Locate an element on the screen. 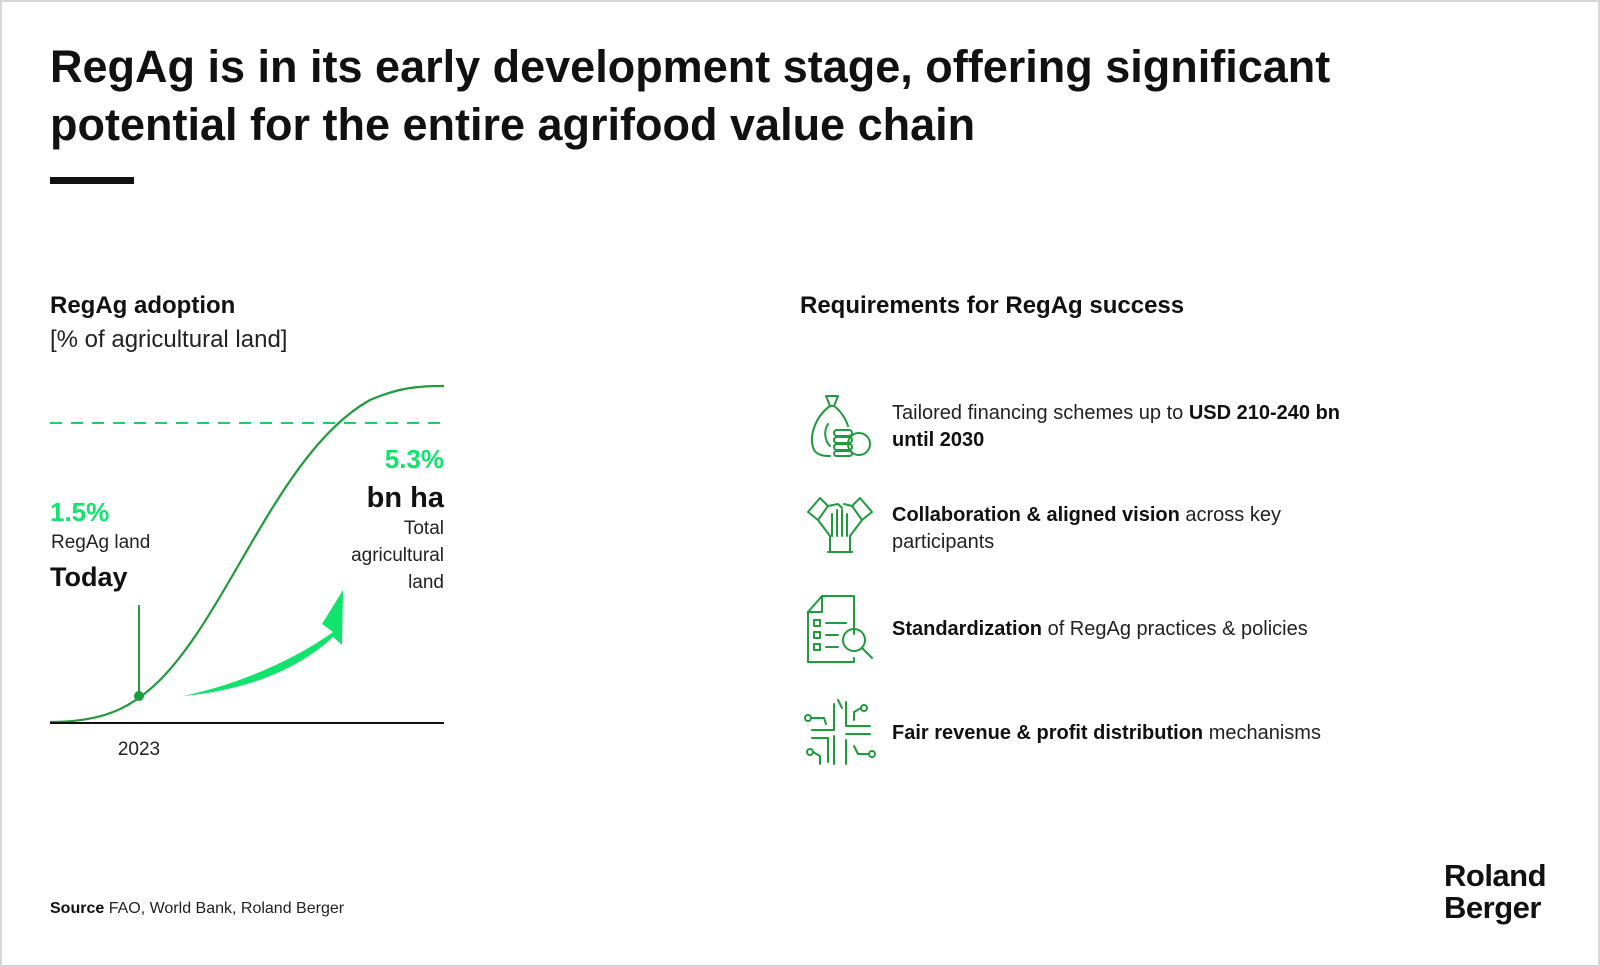 Image resolution: width=1600 pixels, height=967 pixels. source-label: Source is located at coordinates (77, 908).